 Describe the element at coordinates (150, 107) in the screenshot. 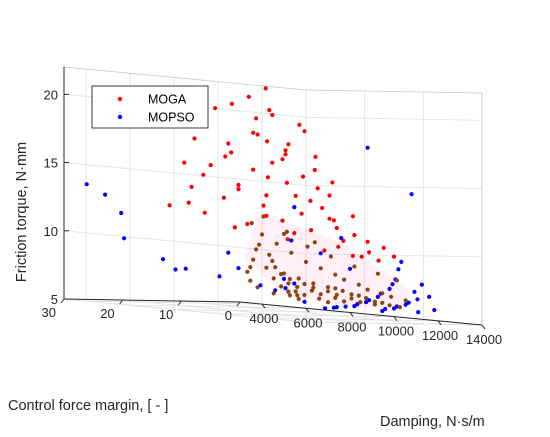

I see `legend-box` at that location.